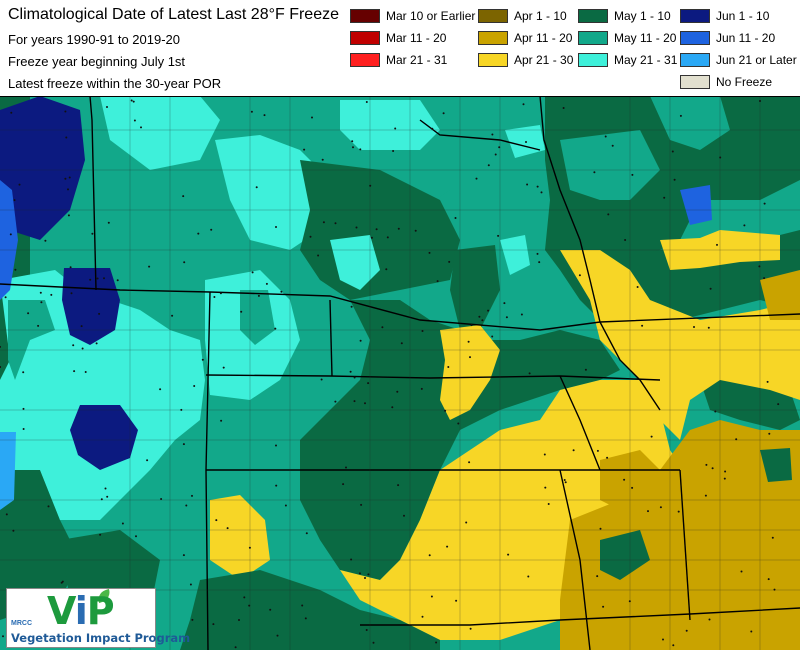  What do you see at coordinates (115, 83) in the screenshot?
I see `por-note: Latest freeze within the 30-year POR` at bounding box center [115, 83].